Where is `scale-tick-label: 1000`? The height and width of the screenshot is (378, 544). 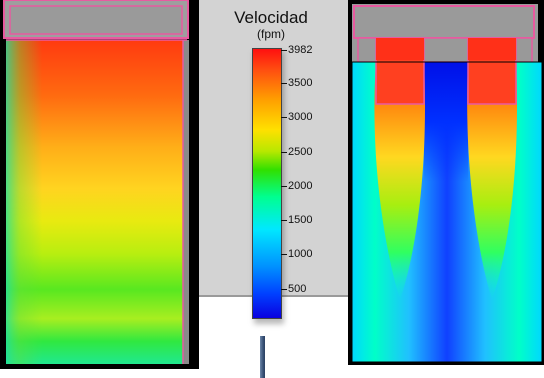
scale-tick-label: 1000 is located at coordinates (300, 254).